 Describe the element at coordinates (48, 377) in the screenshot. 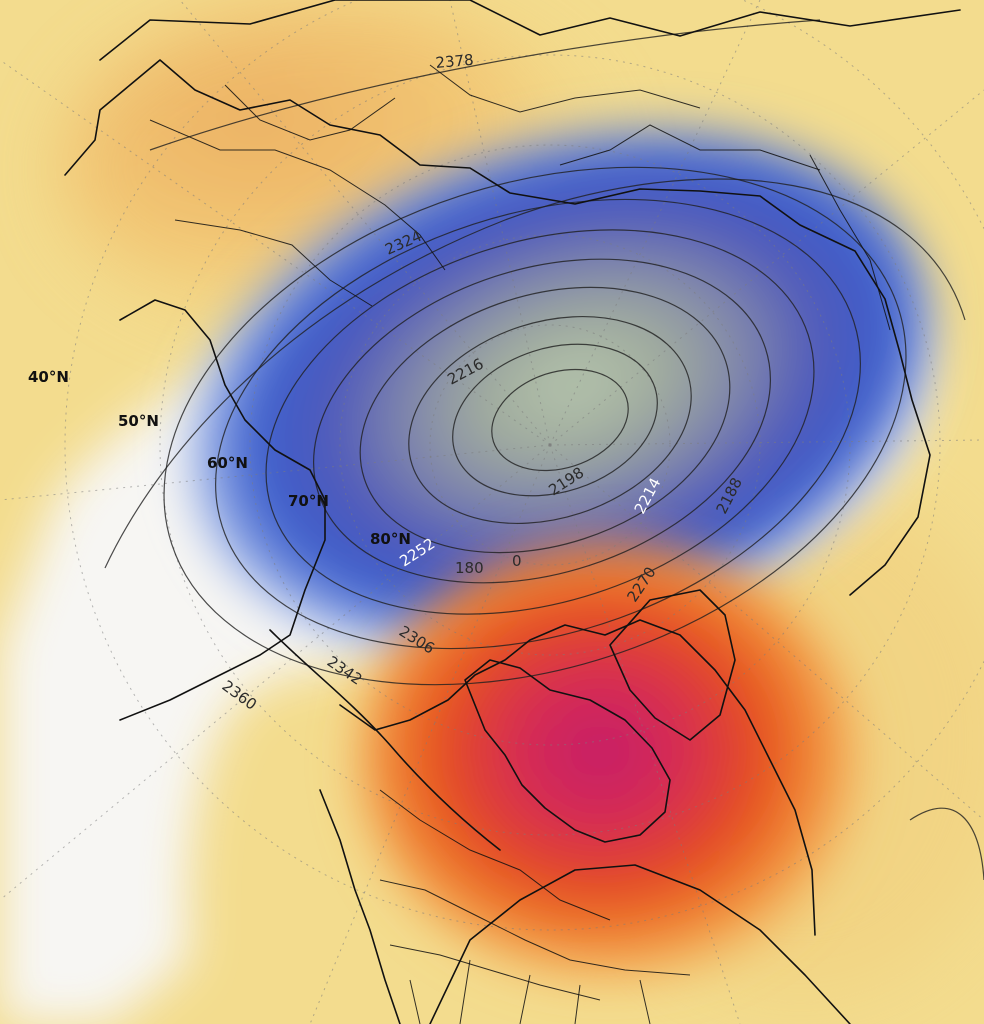

I see `latitude-label-40n: 40°N` at that location.